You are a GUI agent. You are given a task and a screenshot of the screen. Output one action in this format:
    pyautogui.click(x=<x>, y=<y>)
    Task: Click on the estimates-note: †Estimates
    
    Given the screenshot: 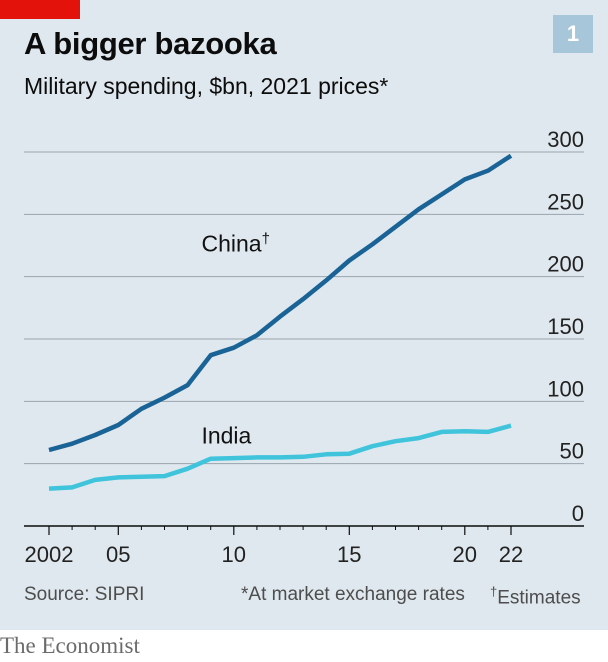 What is the action you would take?
    pyautogui.click(x=535, y=596)
    